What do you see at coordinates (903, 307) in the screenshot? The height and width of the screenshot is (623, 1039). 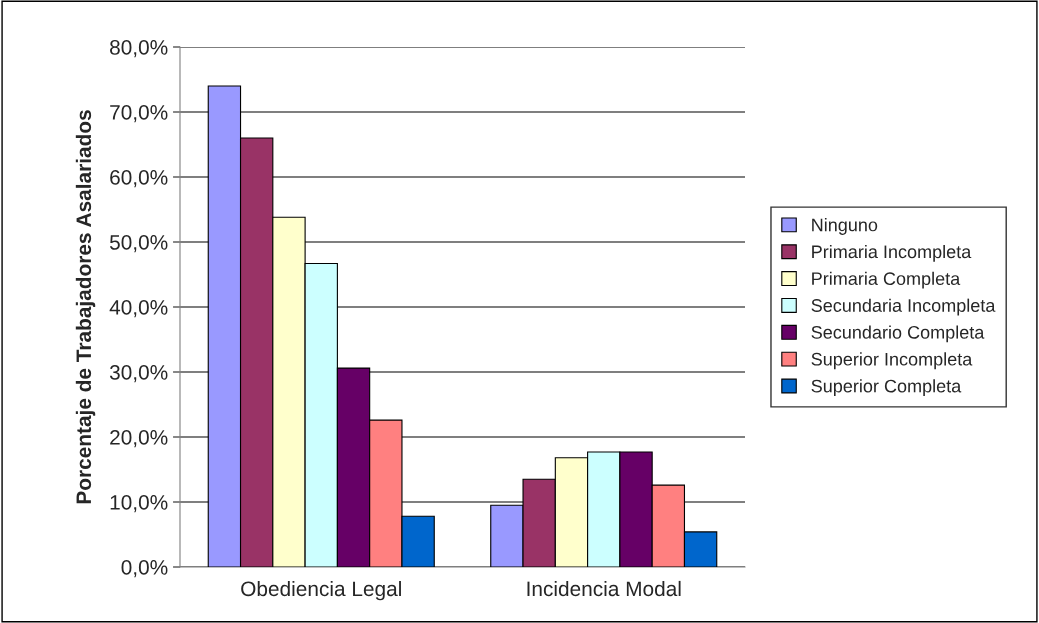 I see `legend-label: Secundaria Incompleta` at bounding box center [903, 307].